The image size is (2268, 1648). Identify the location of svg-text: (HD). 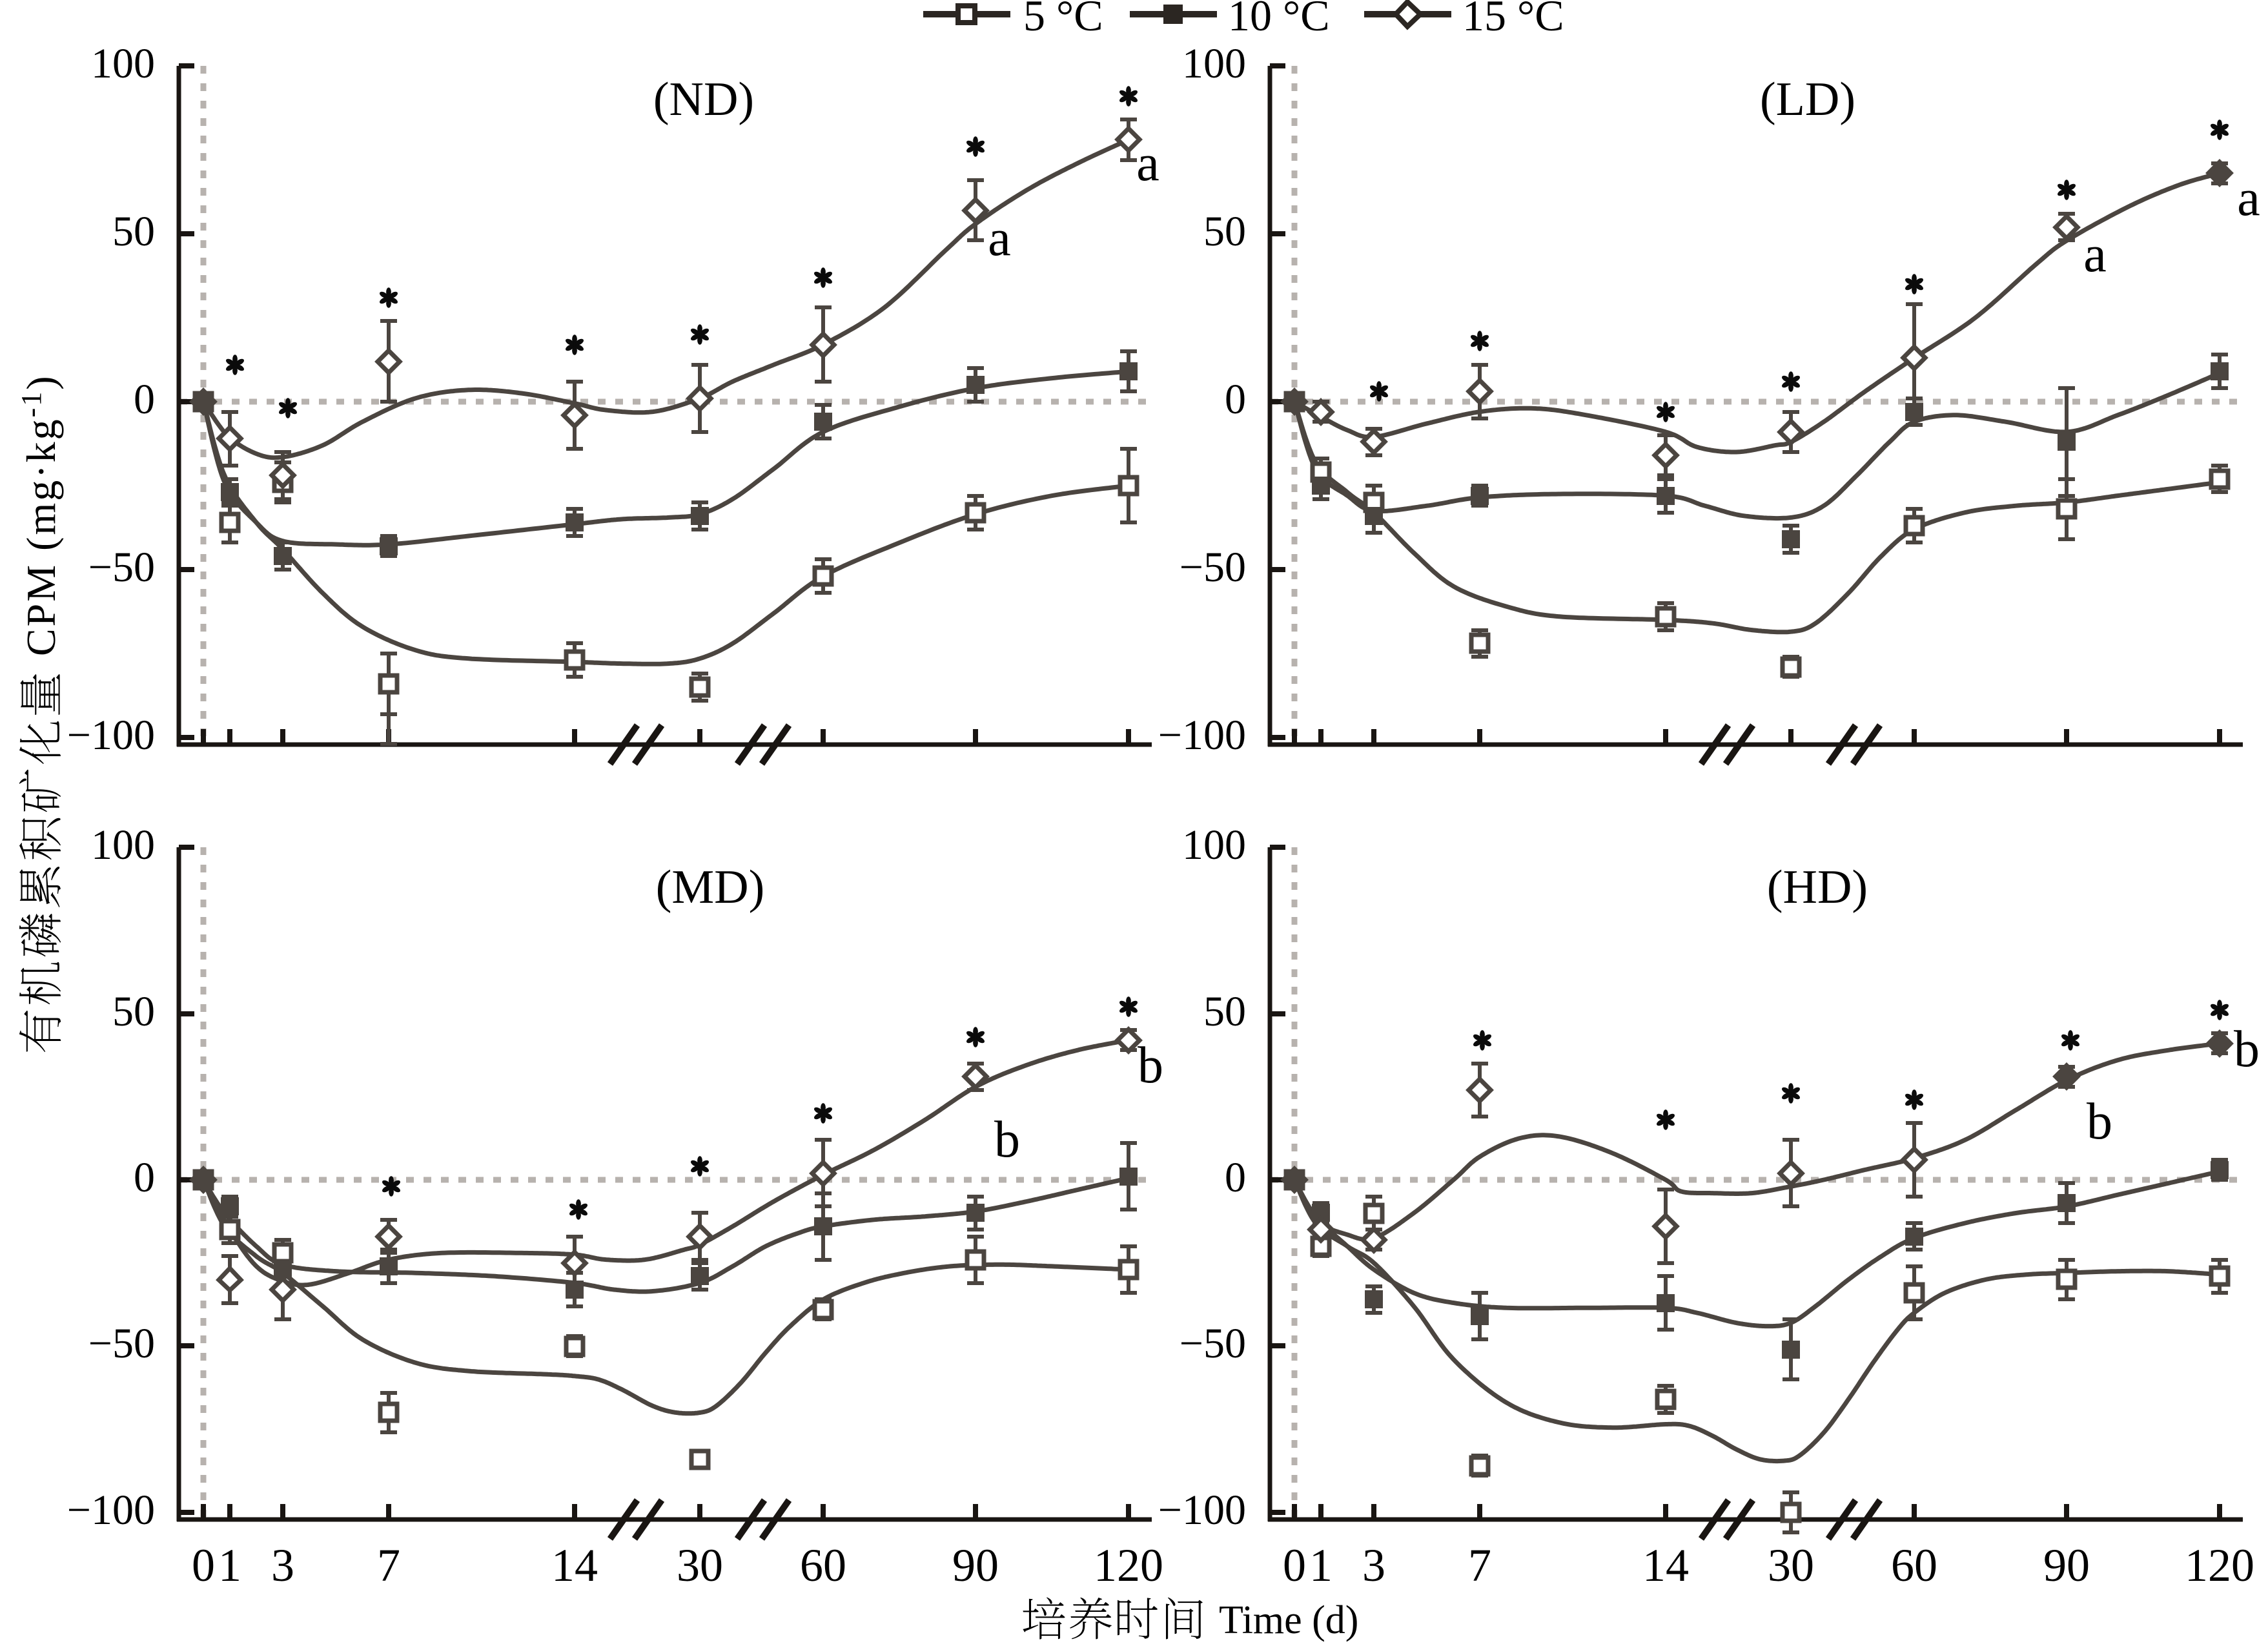
(1817, 888).